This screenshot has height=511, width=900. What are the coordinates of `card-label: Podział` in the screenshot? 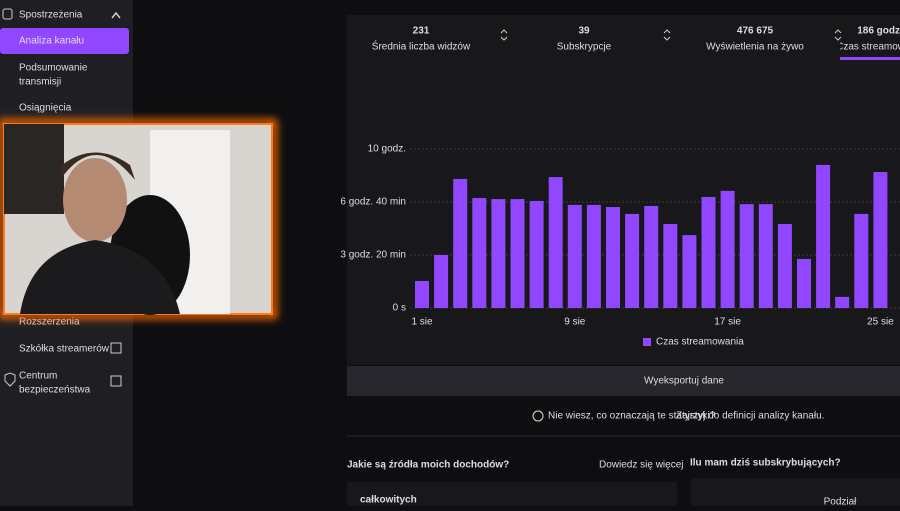 It's located at (841, 501).